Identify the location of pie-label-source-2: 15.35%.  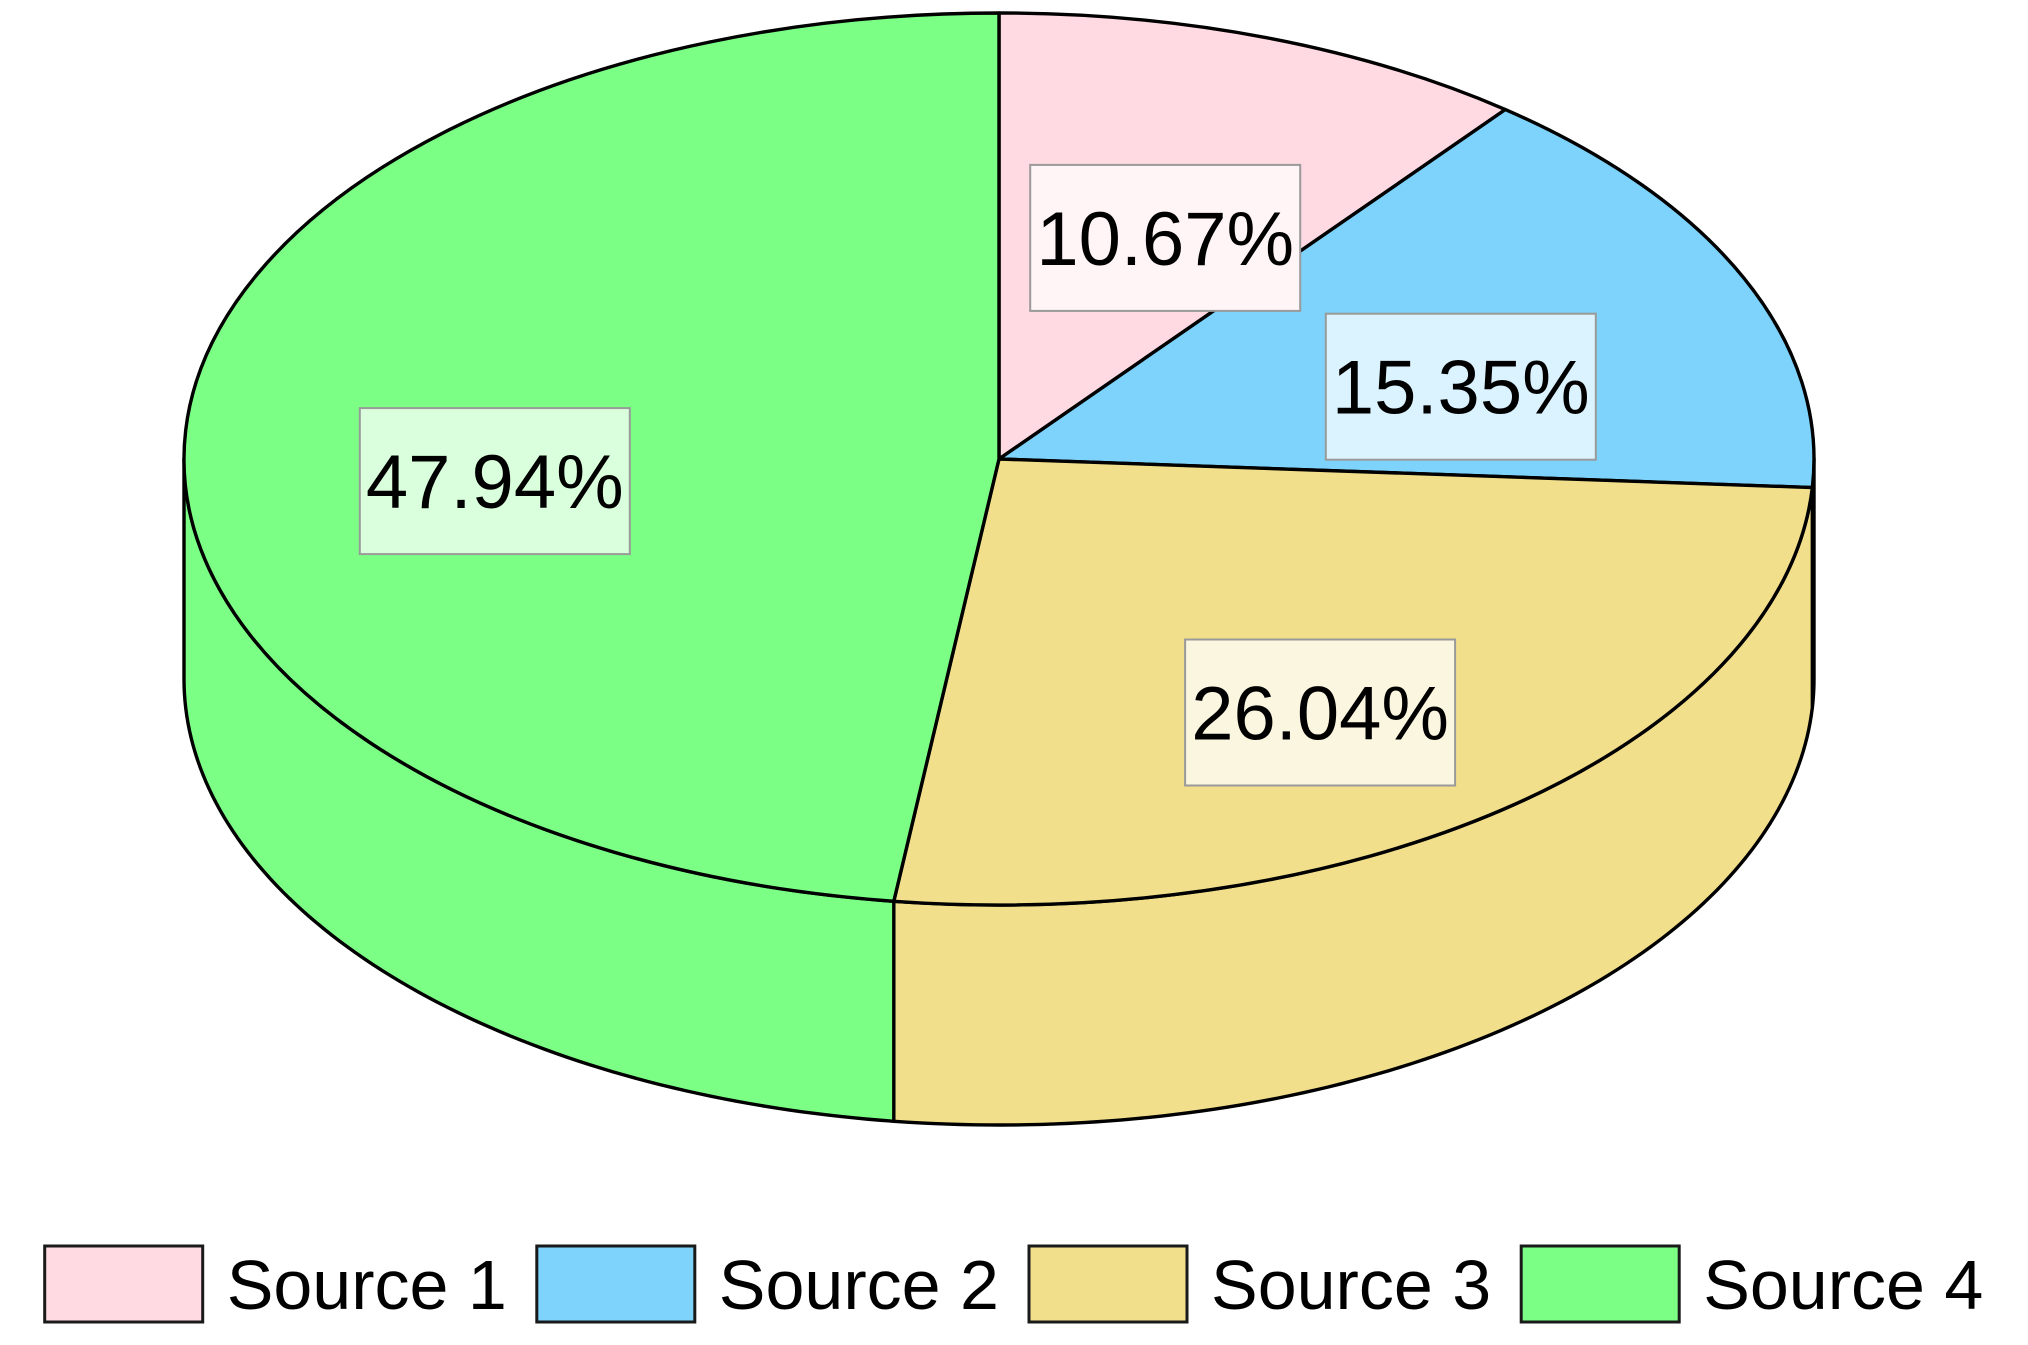
(1460, 386).